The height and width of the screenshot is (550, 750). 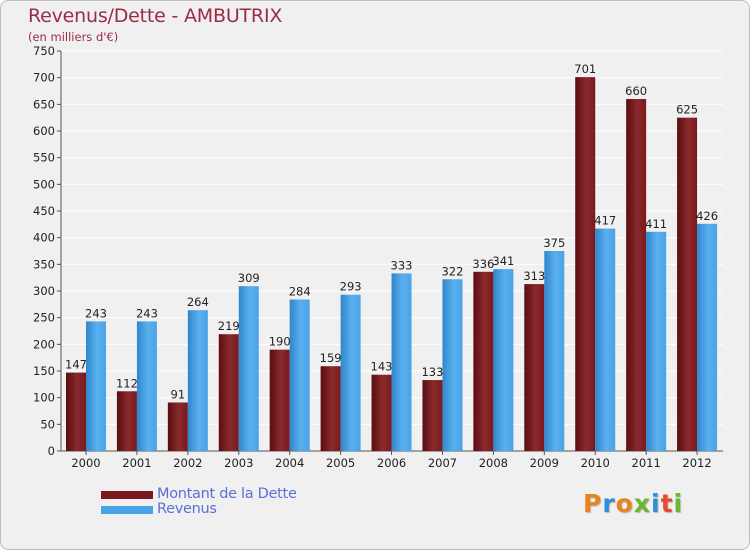 I want to click on y-tick-label: 150, so click(x=44, y=371).